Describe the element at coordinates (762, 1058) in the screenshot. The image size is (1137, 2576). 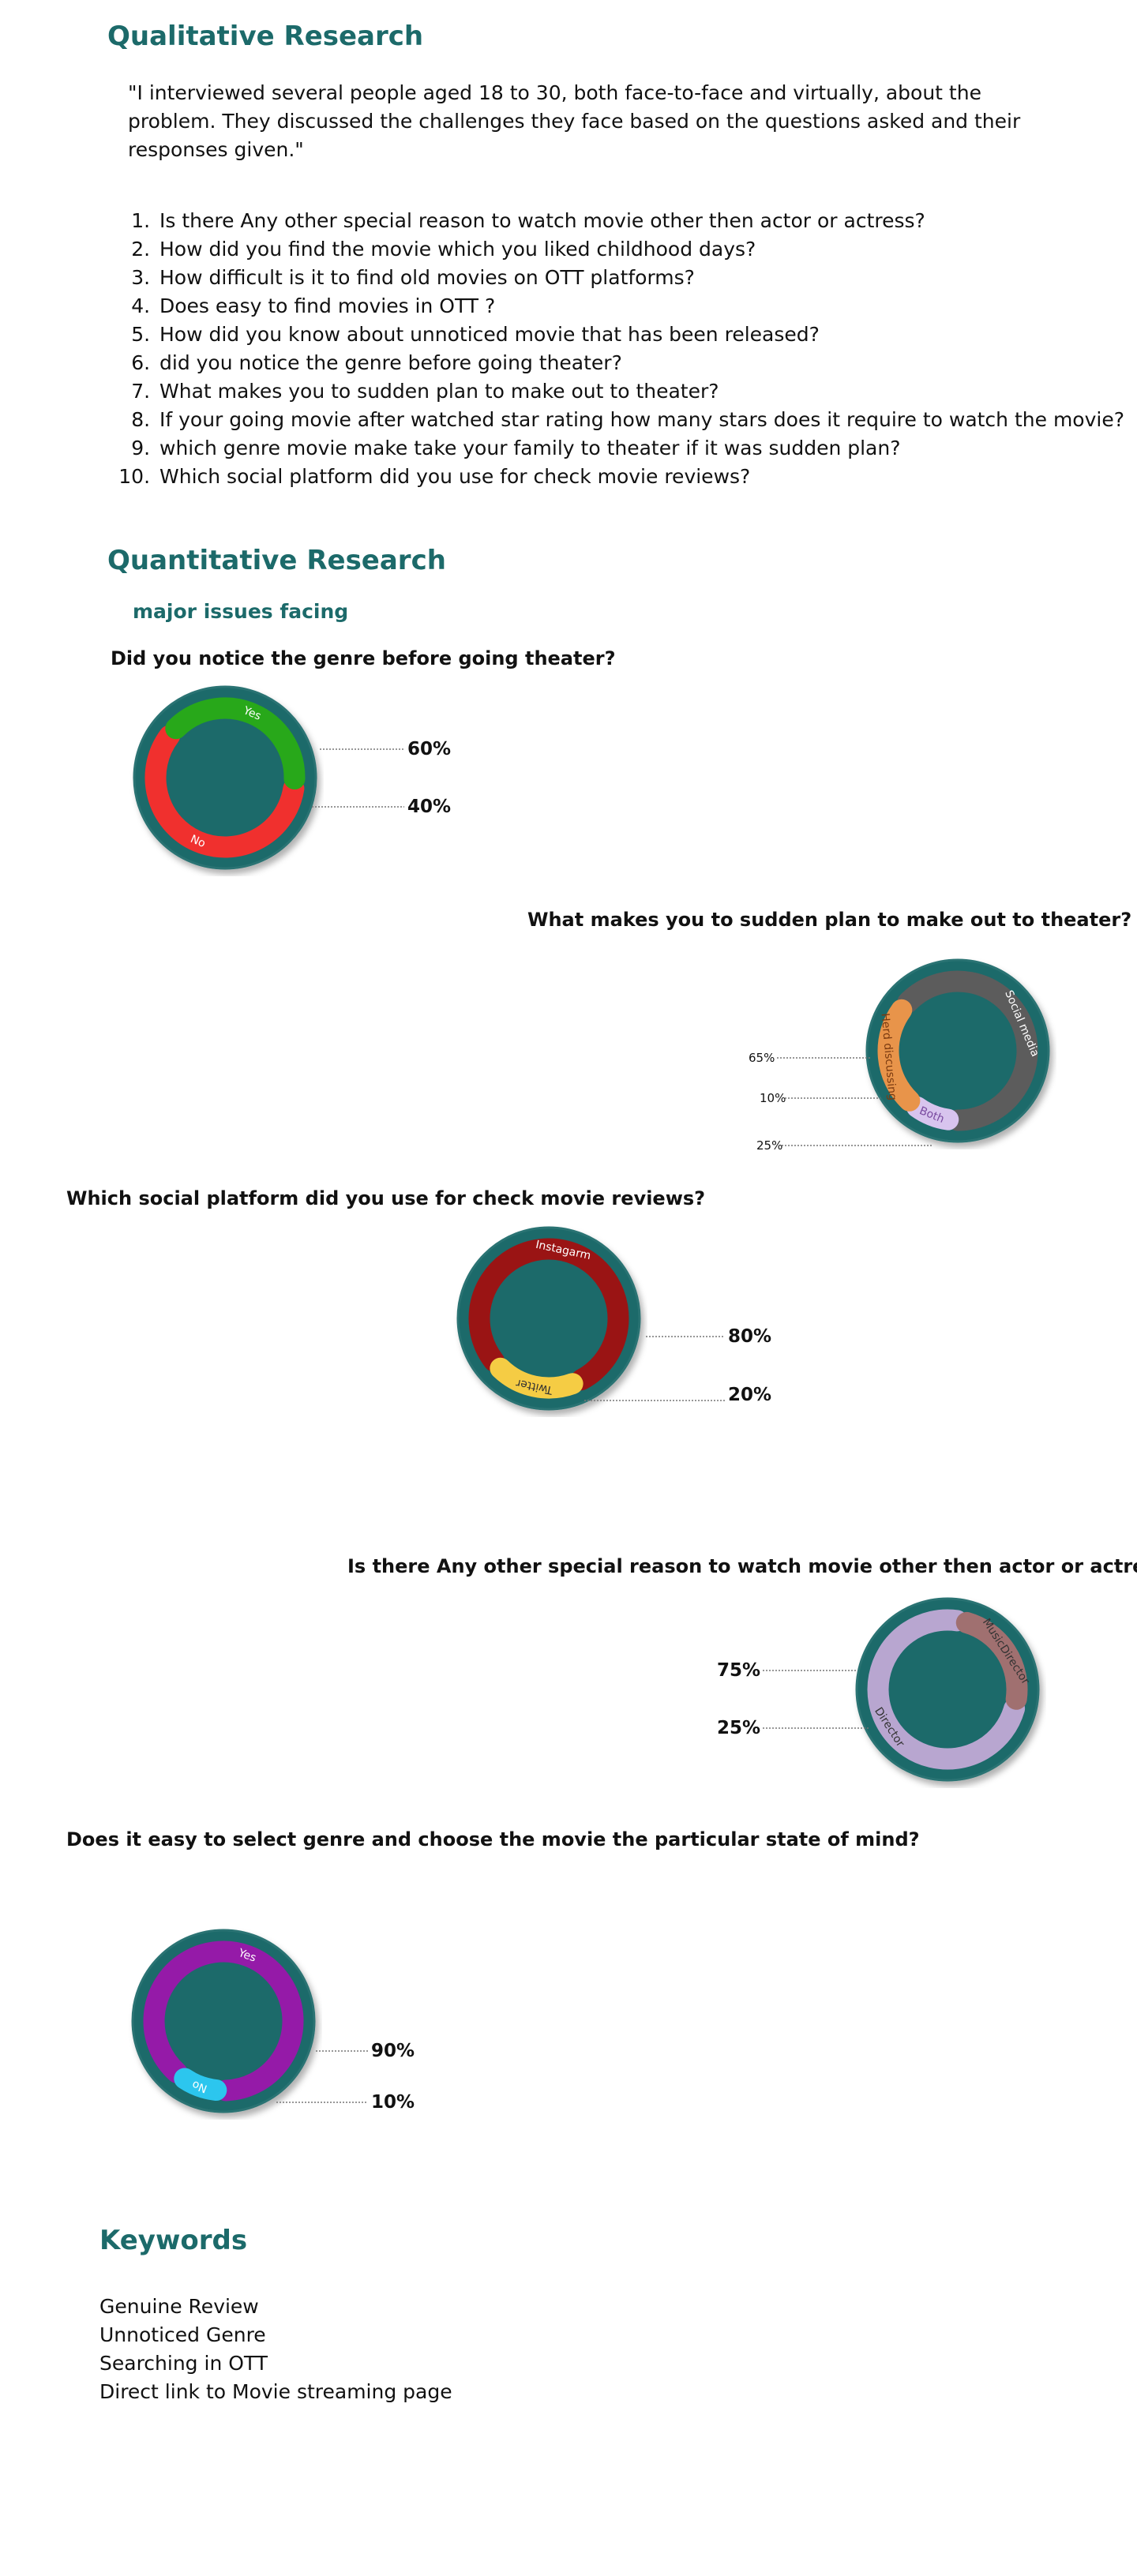
I see `chart2-value-social: 65%` at that location.